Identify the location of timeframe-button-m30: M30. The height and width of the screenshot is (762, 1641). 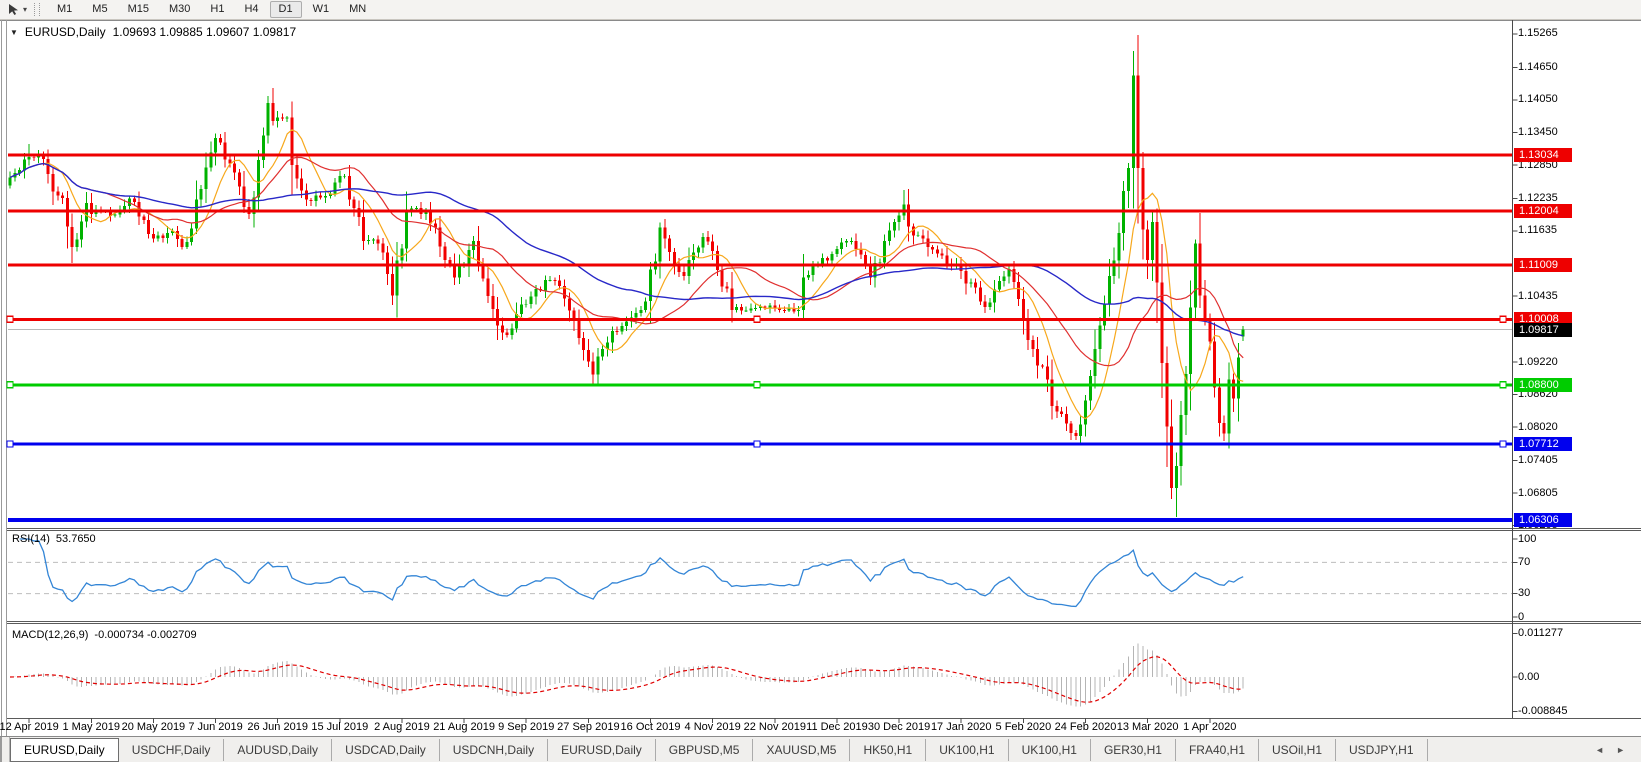
(179, 9).